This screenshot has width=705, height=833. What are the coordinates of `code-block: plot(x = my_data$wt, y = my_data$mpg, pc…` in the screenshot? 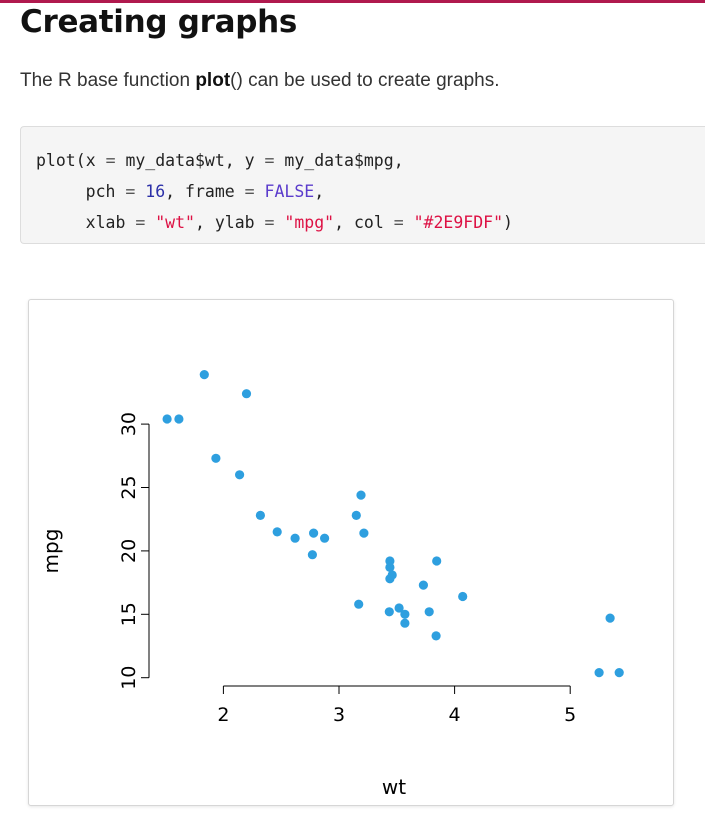 It's located at (362, 185).